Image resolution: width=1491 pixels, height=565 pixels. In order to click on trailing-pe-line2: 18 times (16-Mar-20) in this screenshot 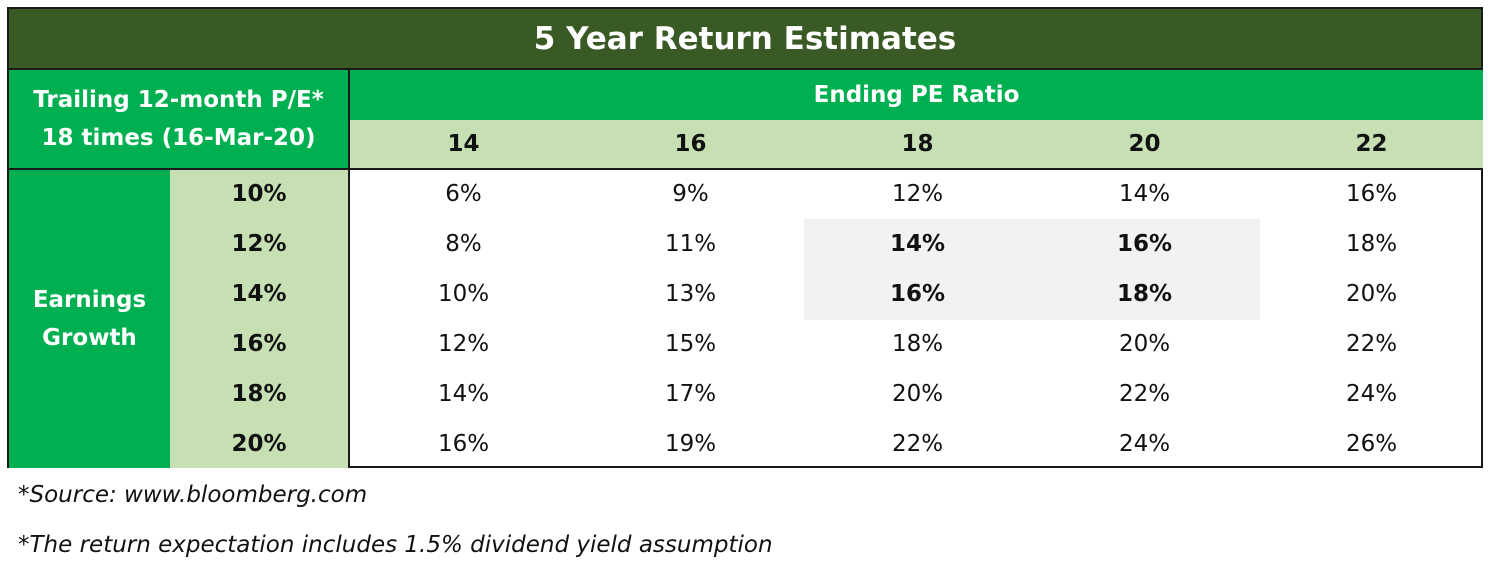, I will do `click(178, 138)`.